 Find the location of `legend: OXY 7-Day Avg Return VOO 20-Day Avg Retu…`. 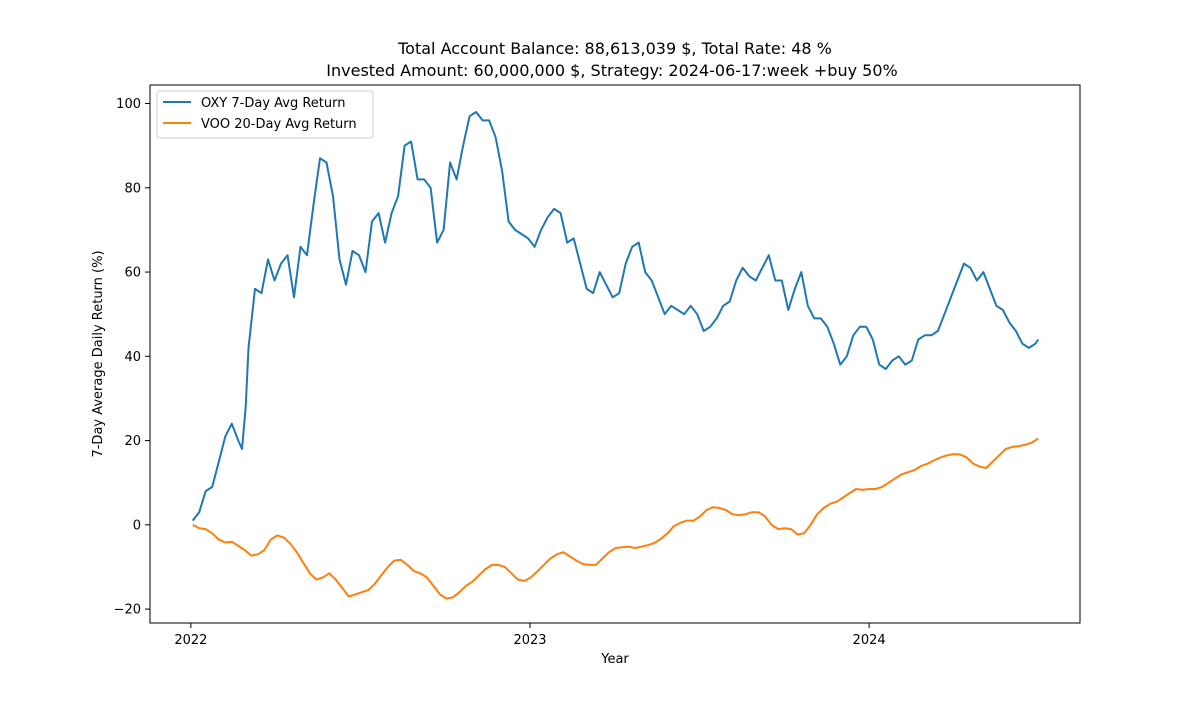

legend: OXY 7-Day Avg Return VOO 20-Day Avg Retu… is located at coordinates (265, 114).